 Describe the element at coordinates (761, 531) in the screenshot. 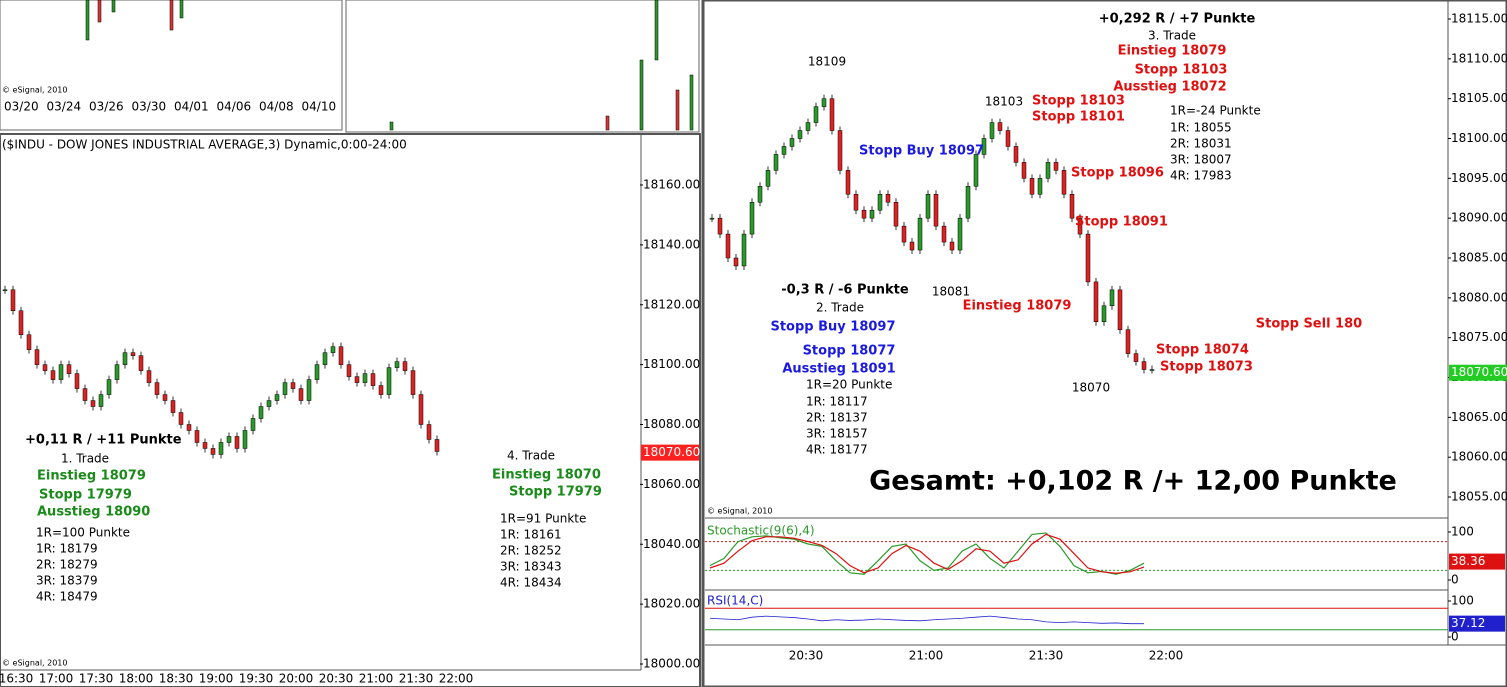

I see `indicator-title: Stochastic(9(6),4)` at that location.